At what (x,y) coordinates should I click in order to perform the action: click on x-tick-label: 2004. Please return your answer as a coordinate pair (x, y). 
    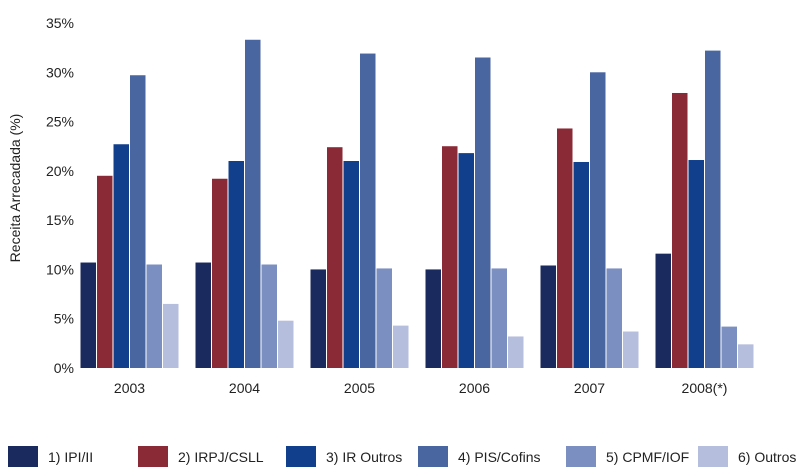
    Looking at the image, I should click on (244, 388).